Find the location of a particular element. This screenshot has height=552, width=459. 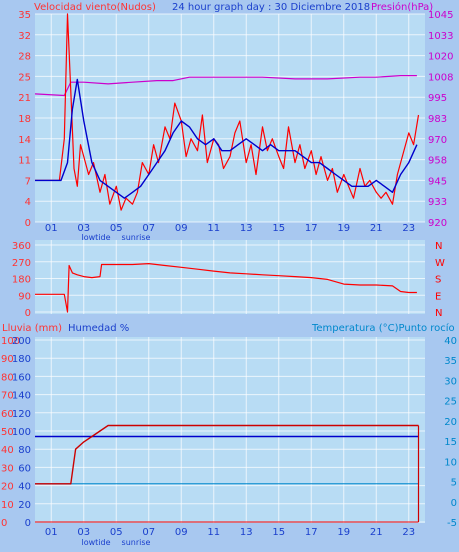

y-right-tick-label: 970 is located at coordinates (437, 140).